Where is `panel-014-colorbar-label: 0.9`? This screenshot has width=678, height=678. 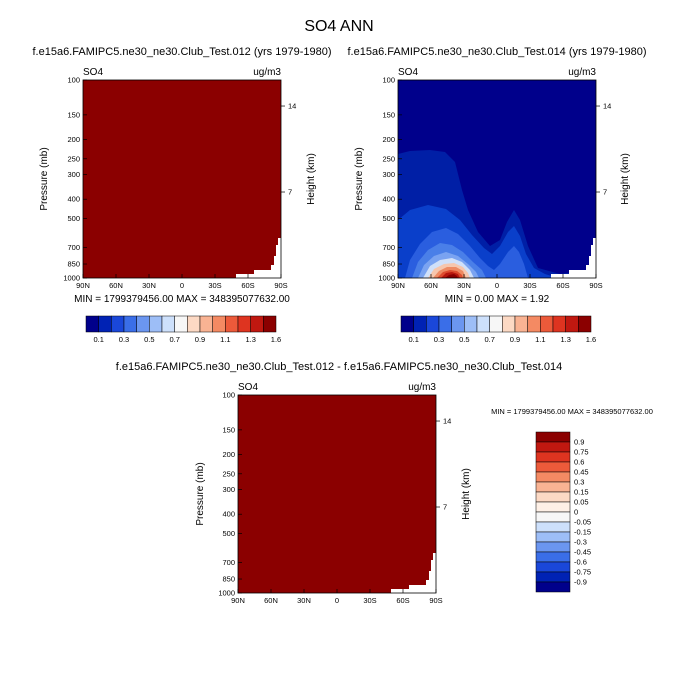 panel-014-colorbar-label: 0.9 is located at coordinates (515, 339).